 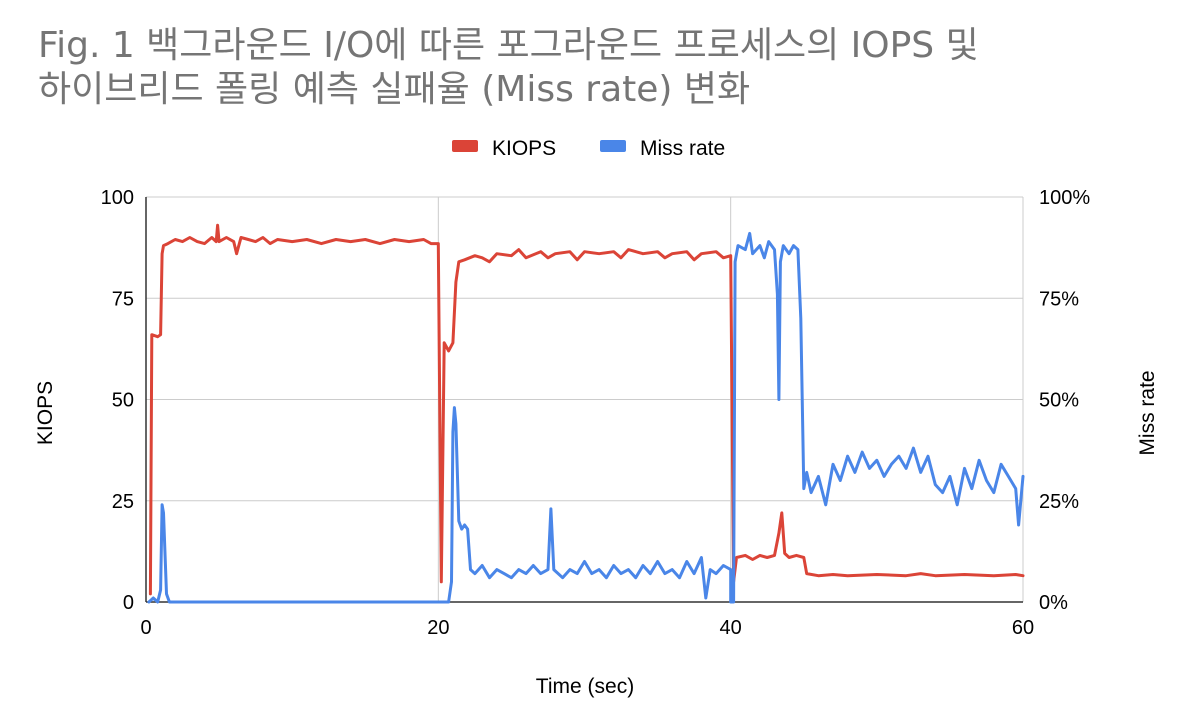 I want to click on y-tick-label: 0, so click(x=128, y=603).